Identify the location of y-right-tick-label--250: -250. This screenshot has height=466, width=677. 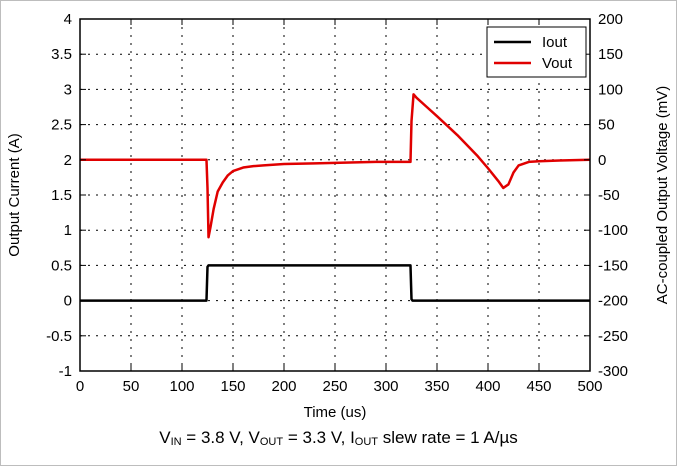
(613, 336).